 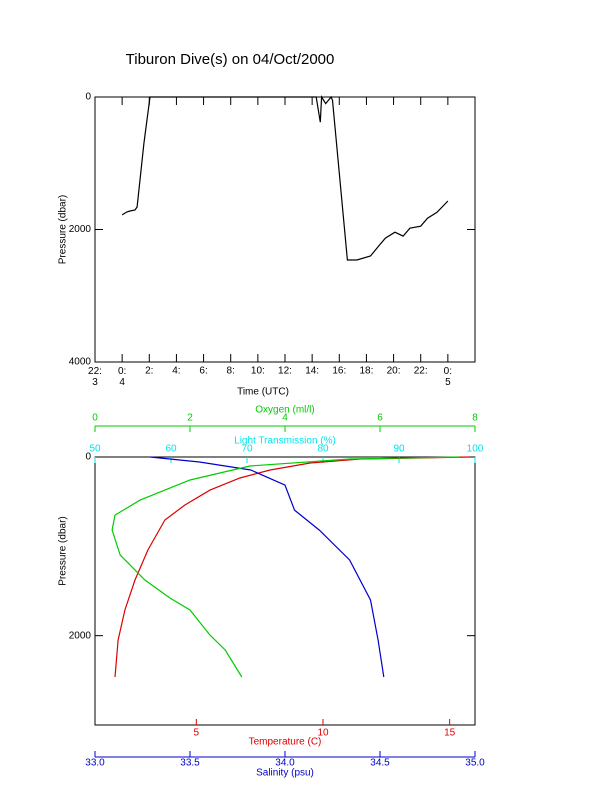 I want to click on y-tick-label: 4000, so click(x=80, y=362).